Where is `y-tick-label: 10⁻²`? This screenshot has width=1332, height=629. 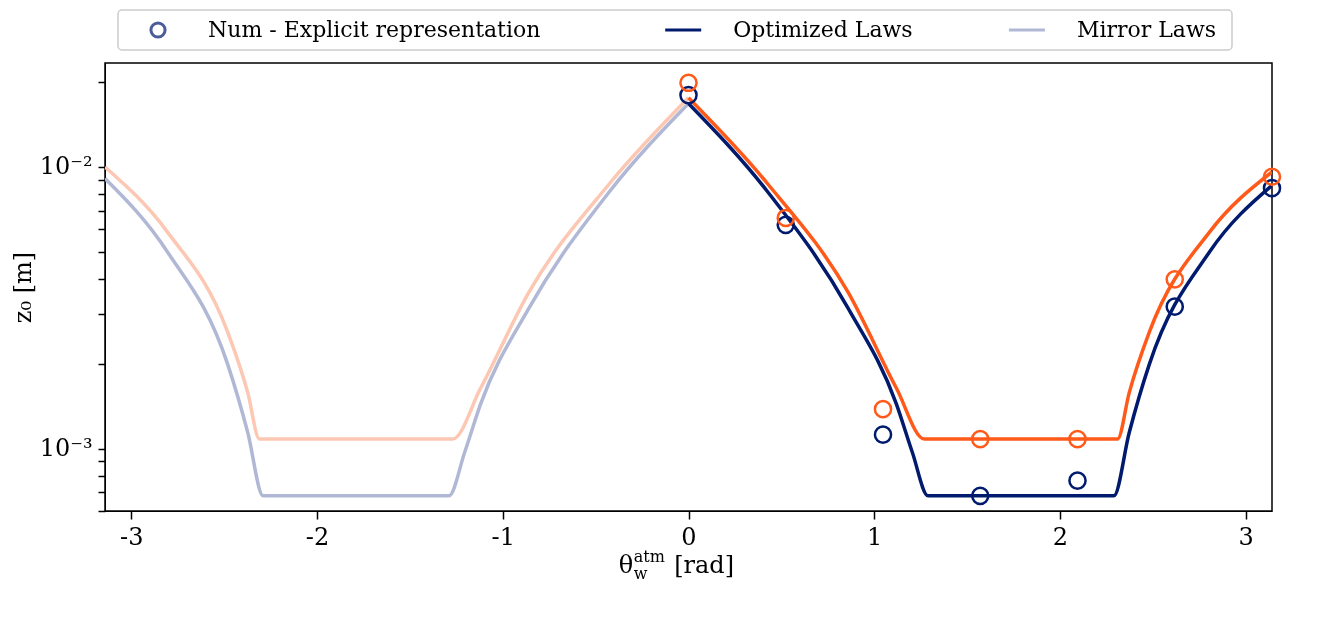
y-tick-label: 10⁻² is located at coordinates (66, 166).